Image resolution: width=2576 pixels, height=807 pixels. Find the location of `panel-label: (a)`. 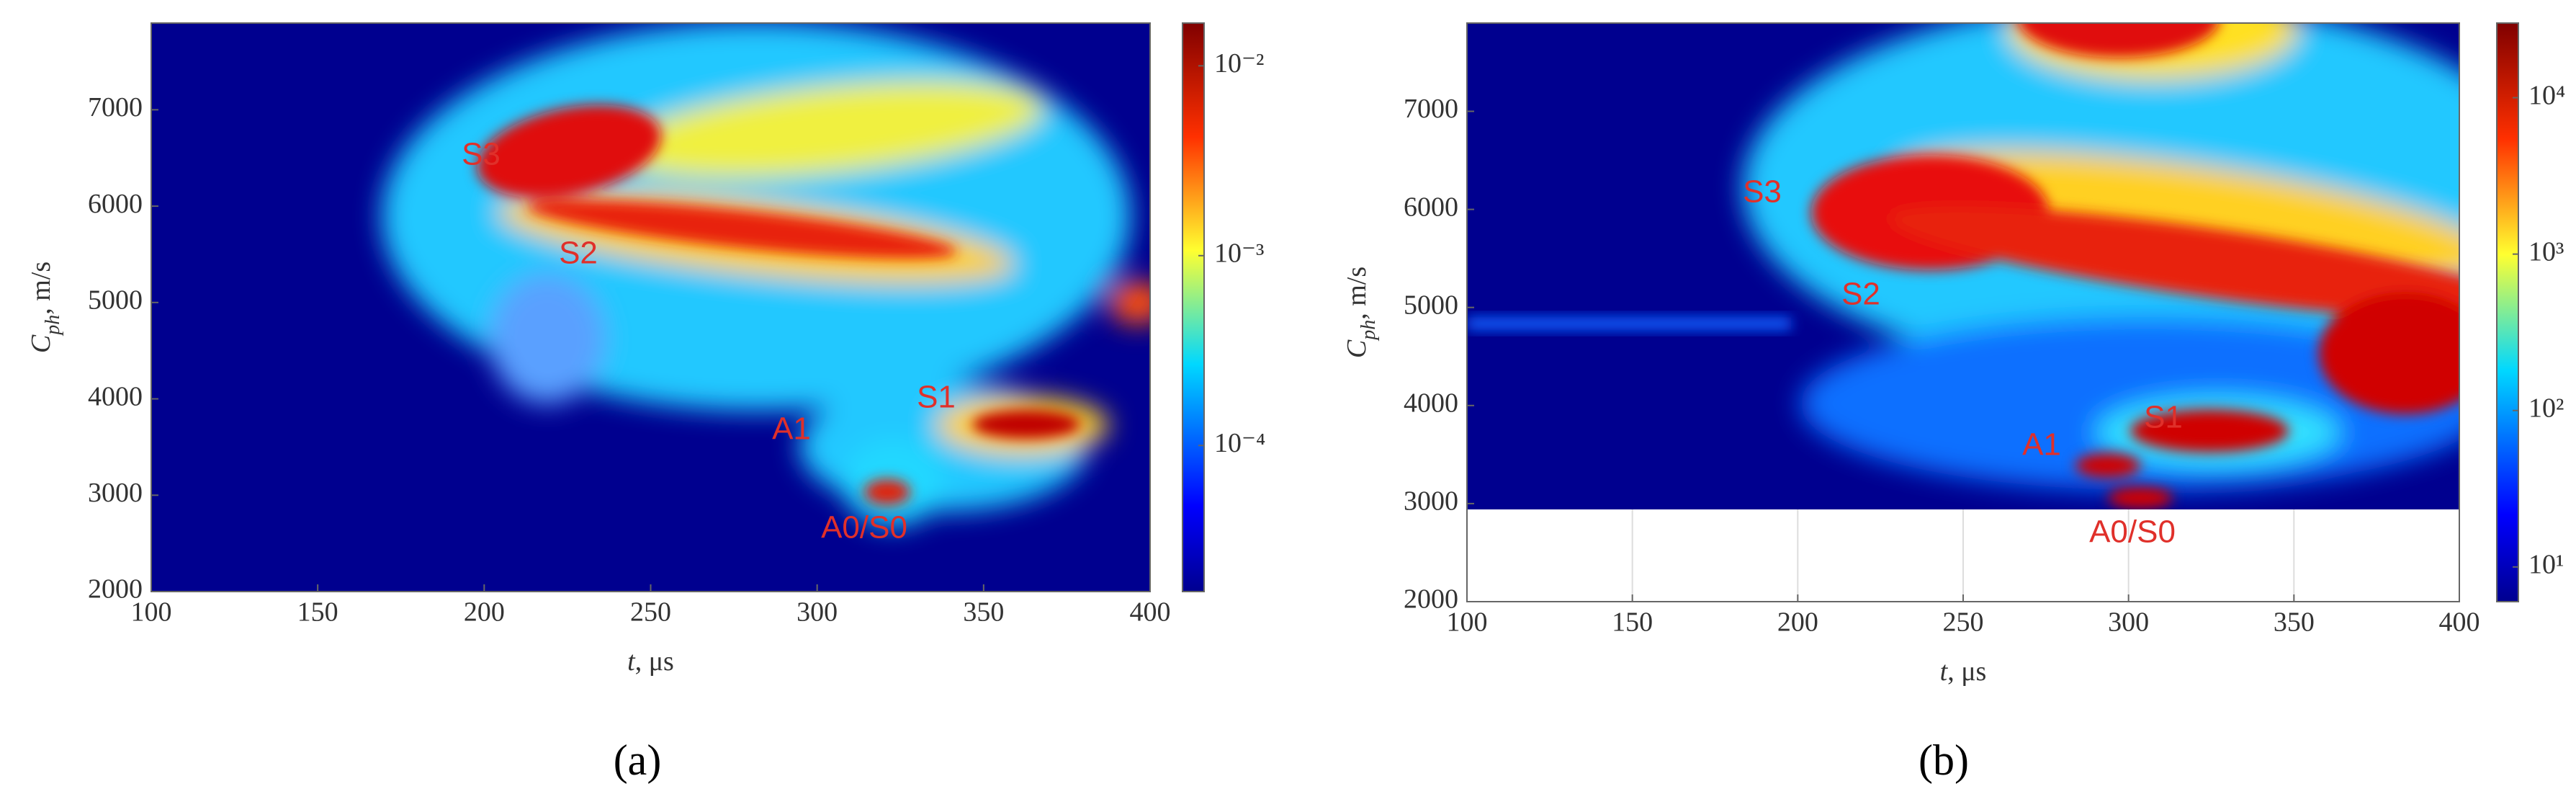

panel-label: (a) is located at coordinates (638, 760).